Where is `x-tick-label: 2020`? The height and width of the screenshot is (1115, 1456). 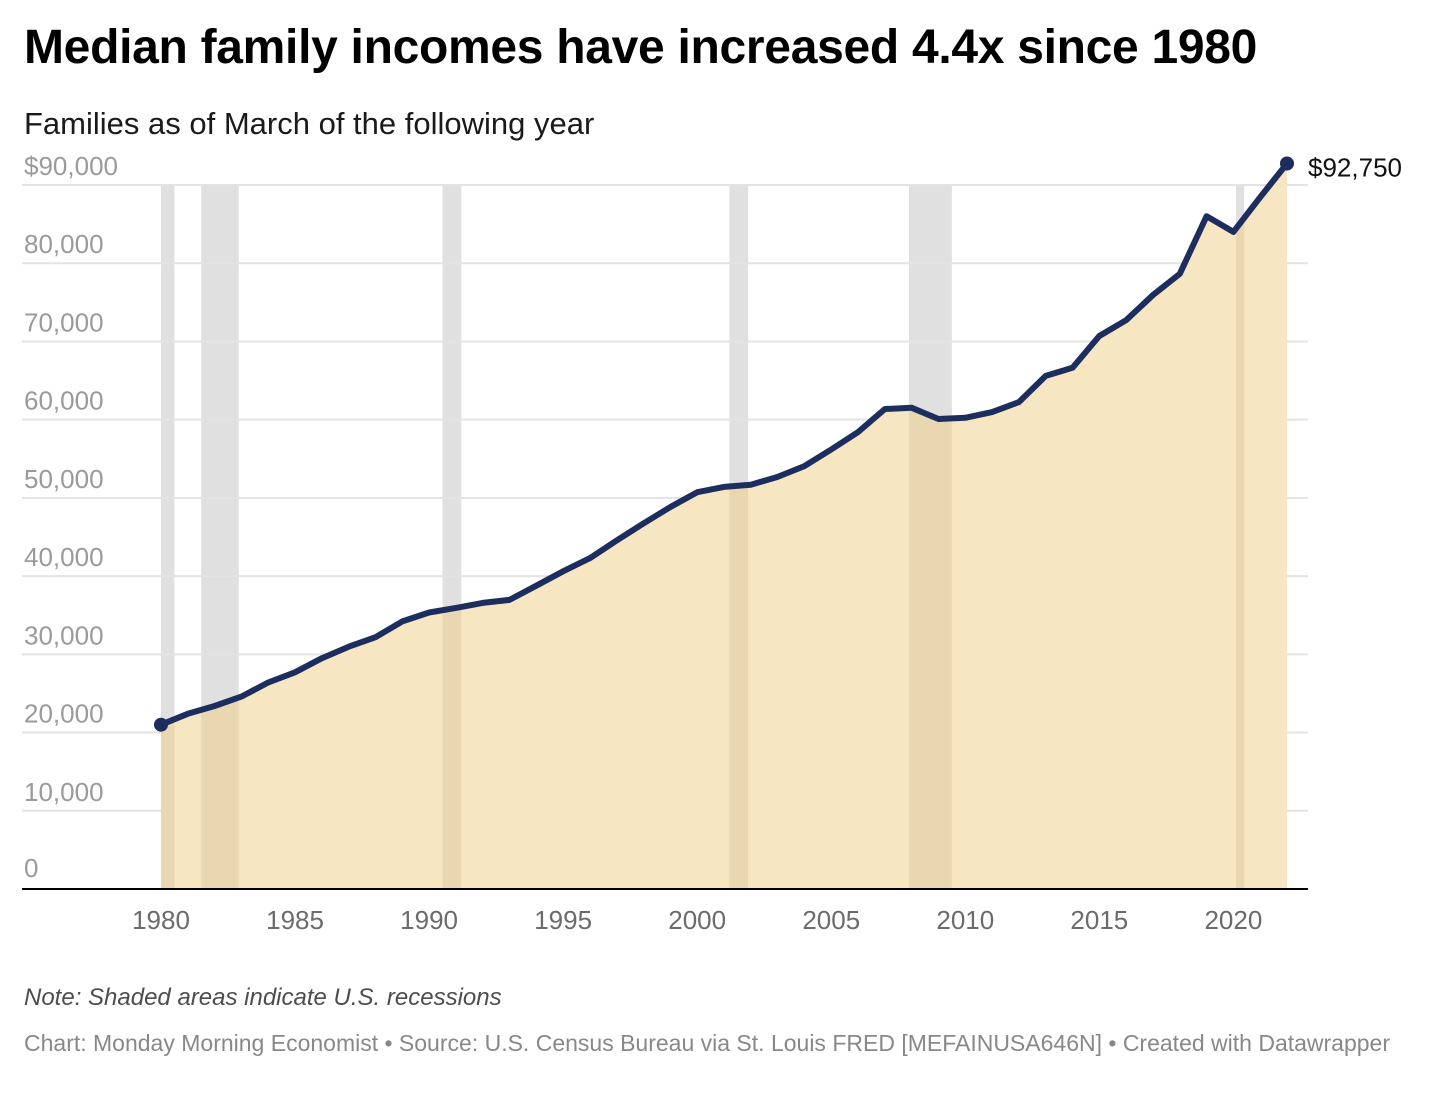 x-tick-label: 2020 is located at coordinates (1233, 920).